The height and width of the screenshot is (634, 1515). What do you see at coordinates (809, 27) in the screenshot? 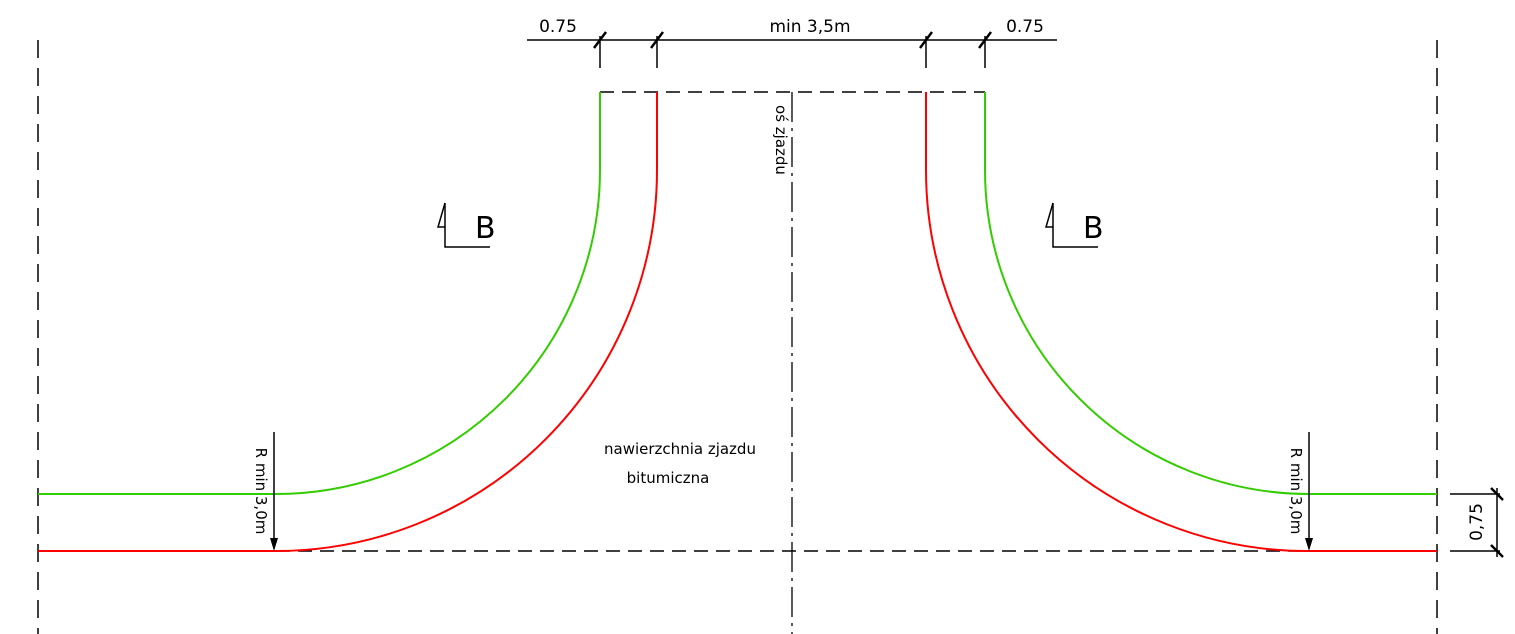
I see `dim-top-center: min 3,5m` at bounding box center [809, 27].